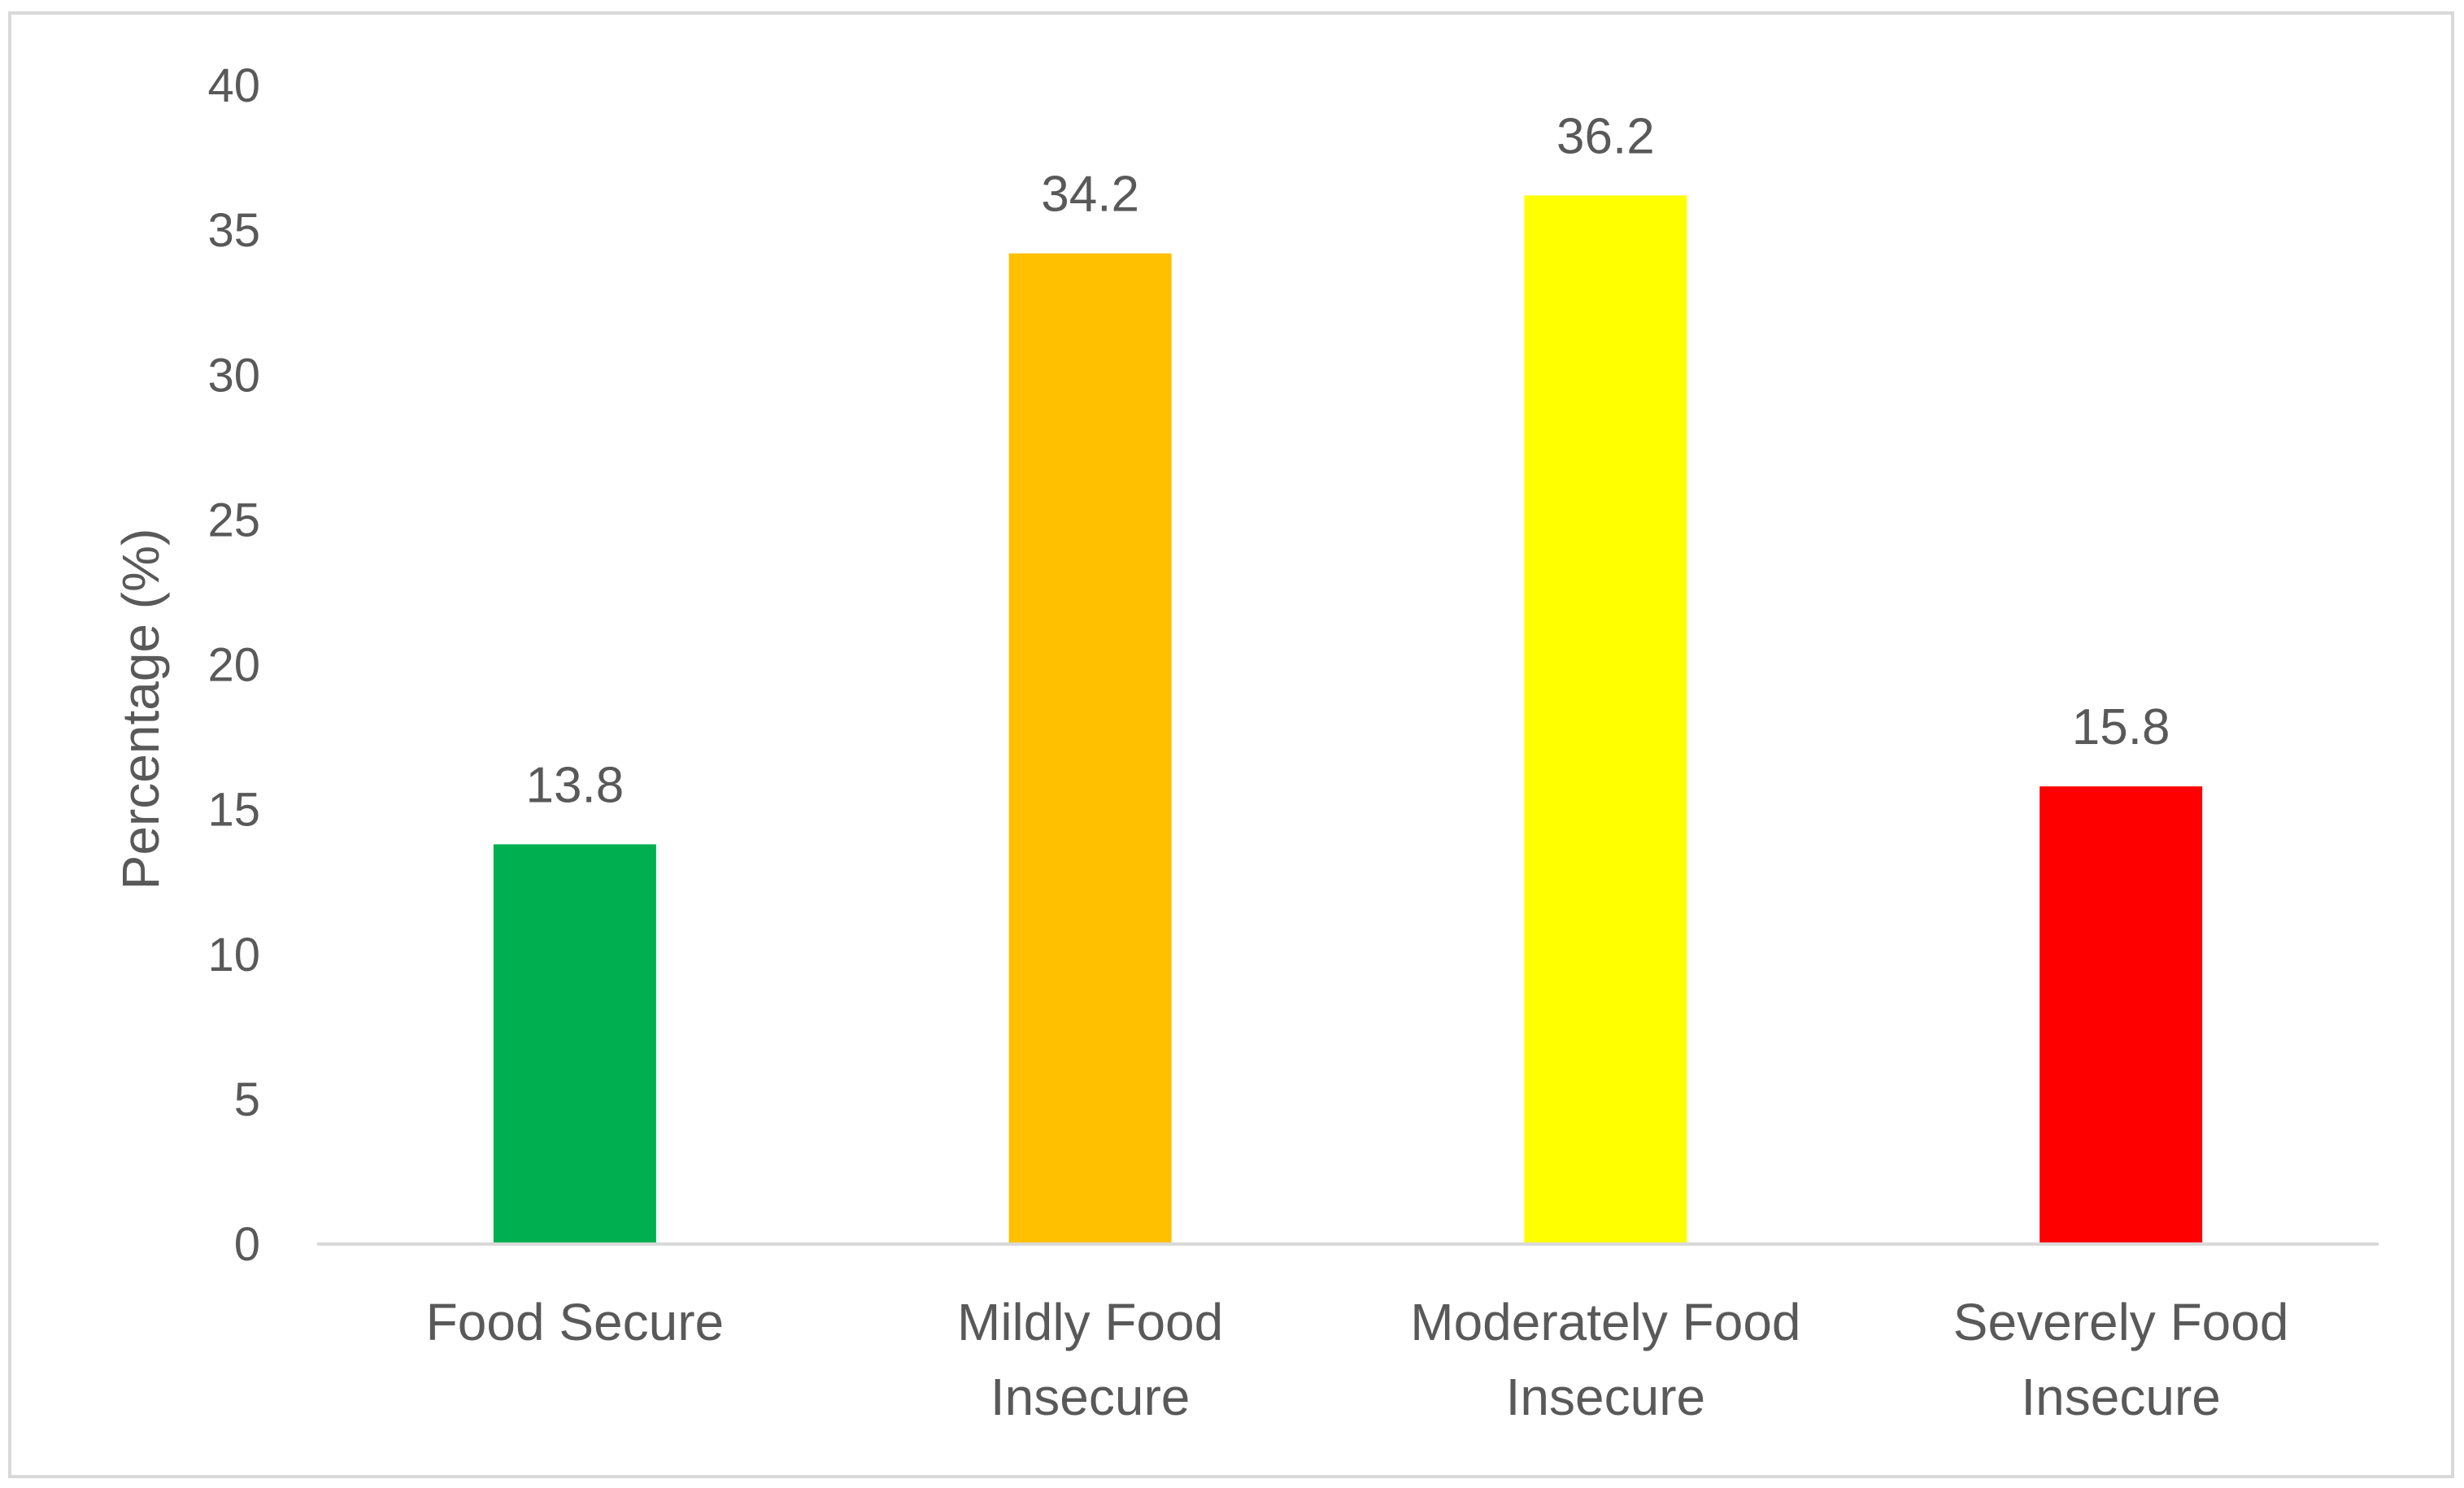 This screenshot has height=1488, width=2464. What do you see at coordinates (575, 1322) in the screenshot?
I see `category-label: Food Secure` at bounding box center [575, 1322].